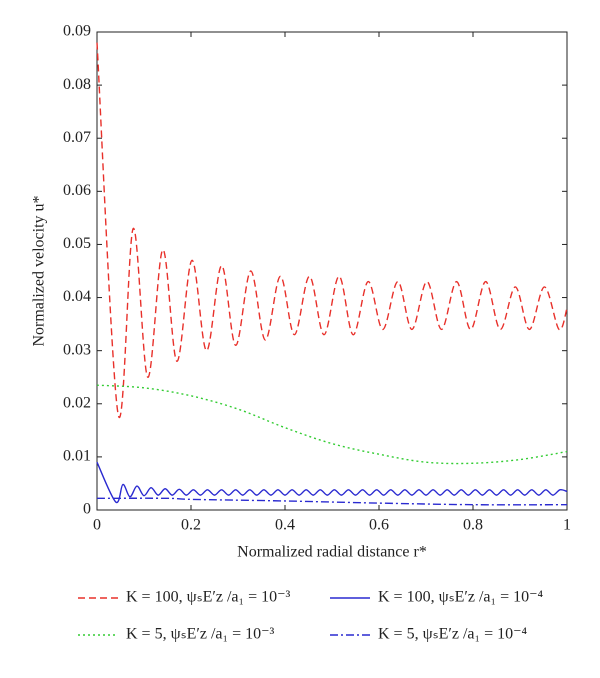 The image size is (600, 678). I want to click on y-tick-label: 0, so click(87, 509).